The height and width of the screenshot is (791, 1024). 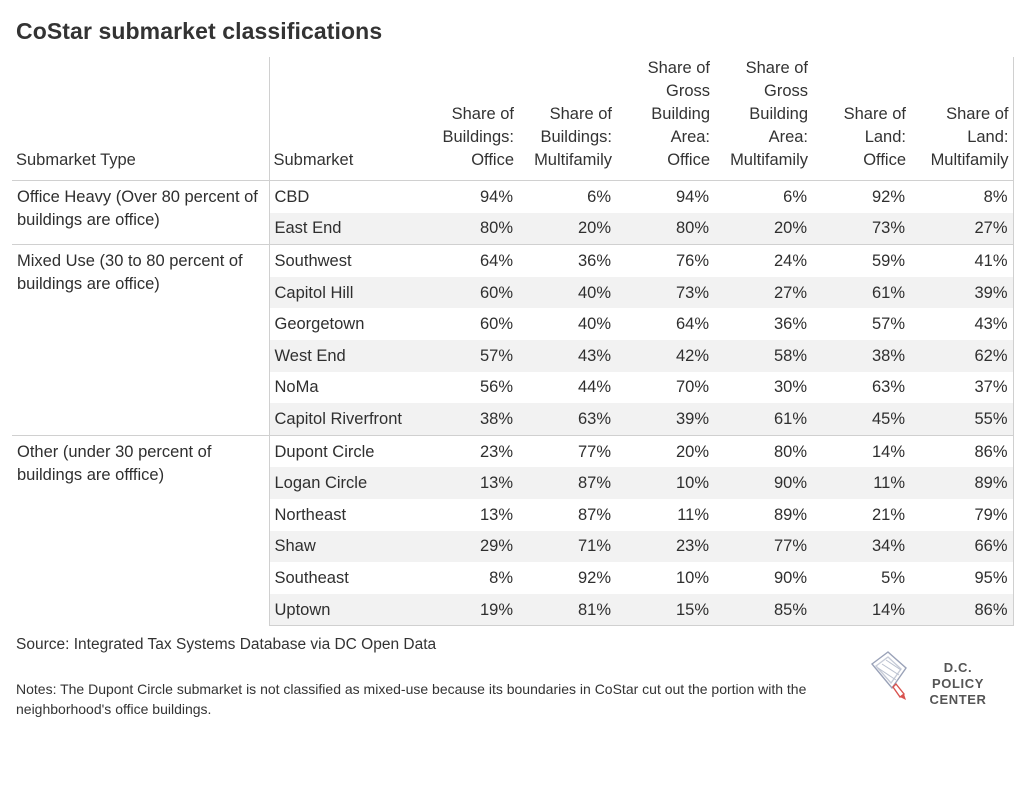 I want to click on value-cell: 40%, so click(x=594, y=324).